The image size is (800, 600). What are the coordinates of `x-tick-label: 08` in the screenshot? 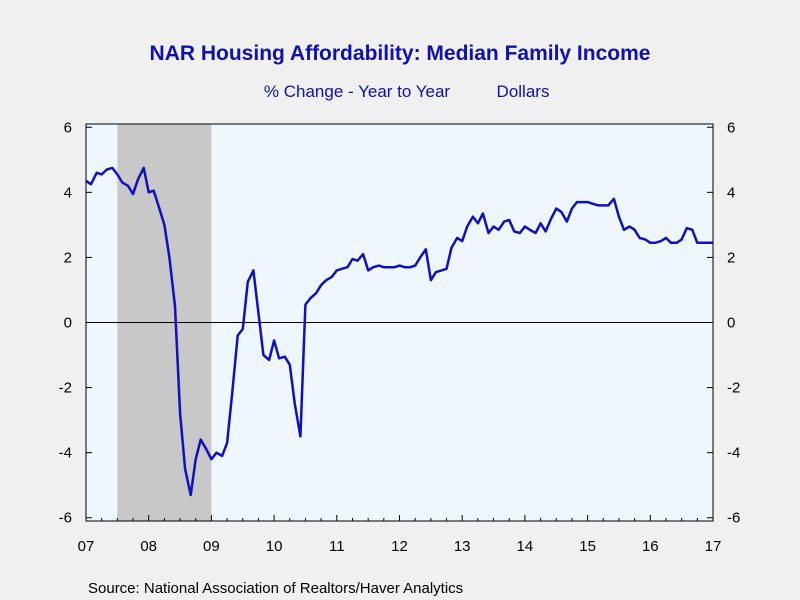 It's located at (148, 546).